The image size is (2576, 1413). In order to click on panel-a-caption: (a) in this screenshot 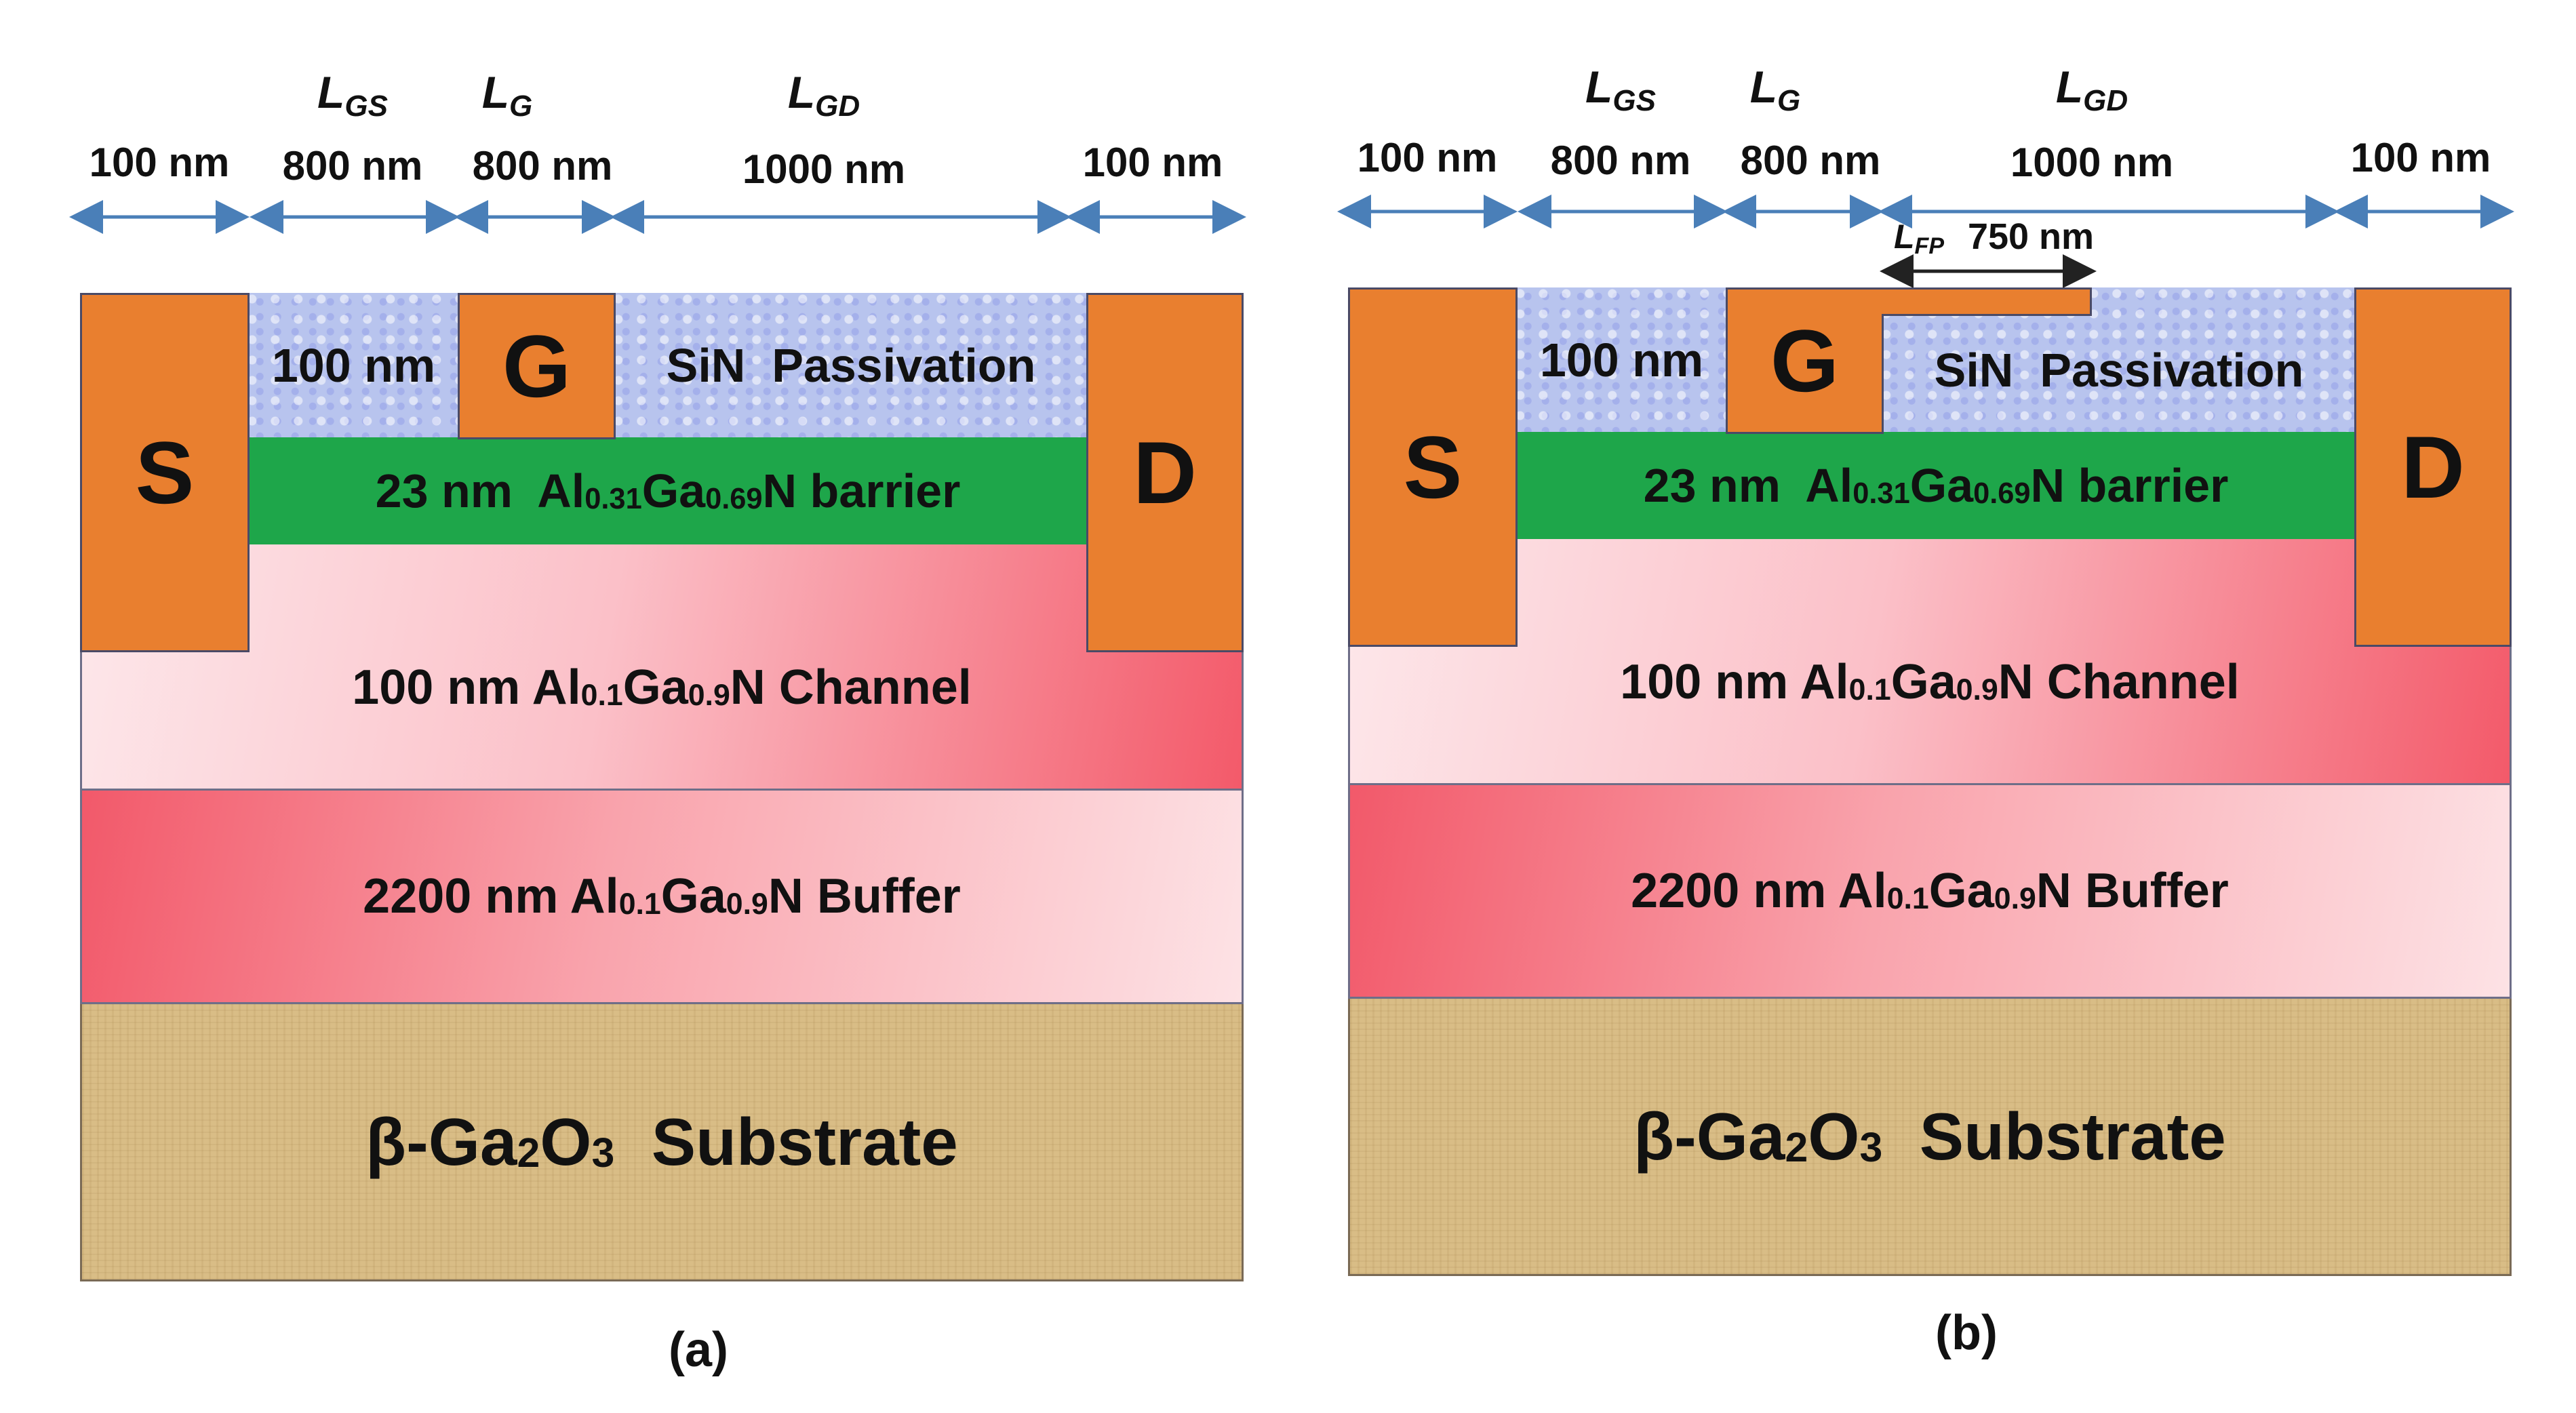, I will do `click(698, 1350)`.